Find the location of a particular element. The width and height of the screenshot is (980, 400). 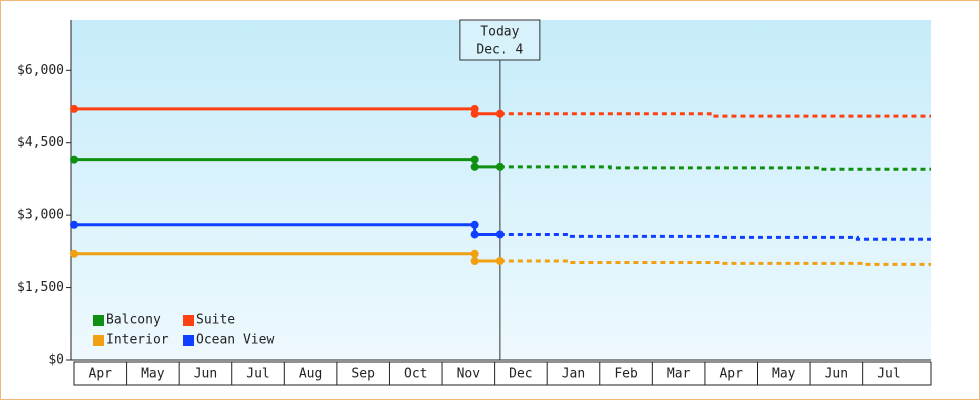

x-tick-label: Sep is located at coordinates (363, 374).